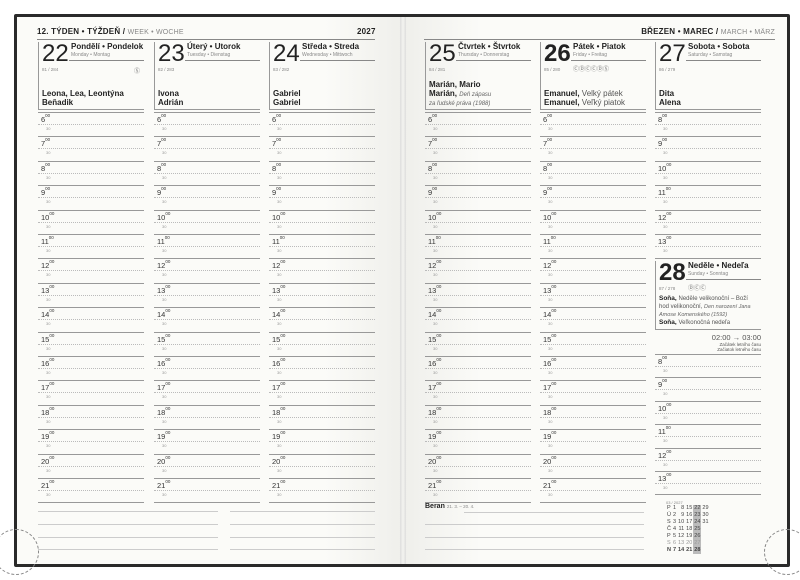 This screenshot has height=580, width=800. What do you see at coordinates (207, 148) in the screenshot?
I see `time-slot-7: 700 30` at bounding box center [207, 148].